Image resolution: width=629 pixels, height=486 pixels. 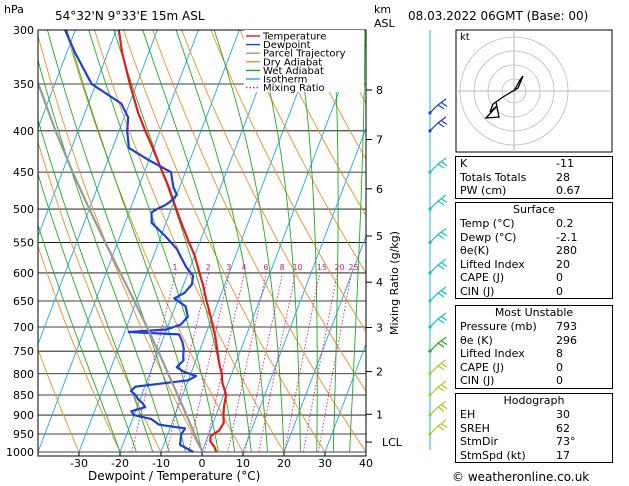 What do you see at coordinates (23, 209) in the screenshot?
I see `pressure-tick-label: 500` at bounding box center [23, 209].